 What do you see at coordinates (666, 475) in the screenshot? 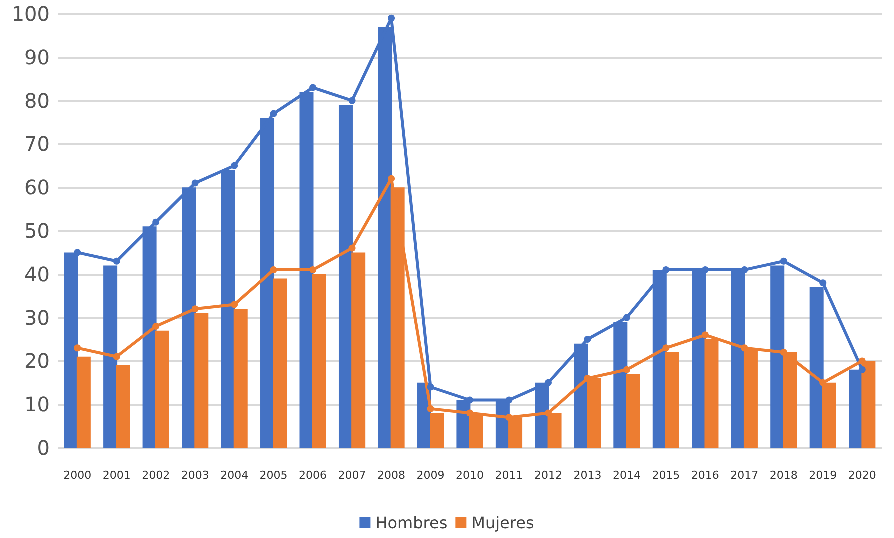
I see `x-tick-label: 2015` at bounding box center [666, 475].